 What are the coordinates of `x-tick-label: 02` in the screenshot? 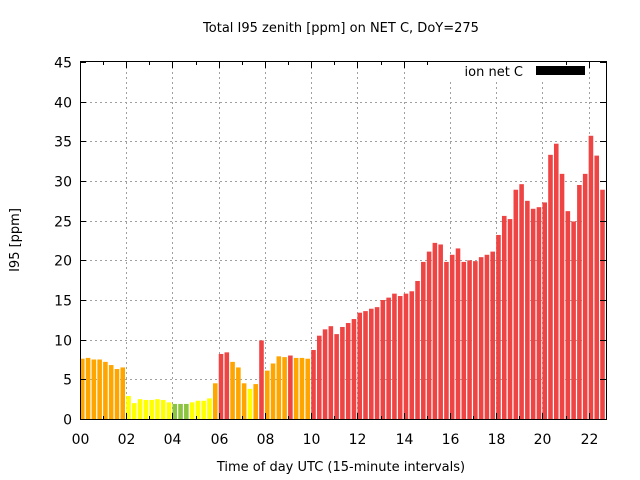 It's located at (127, 440).